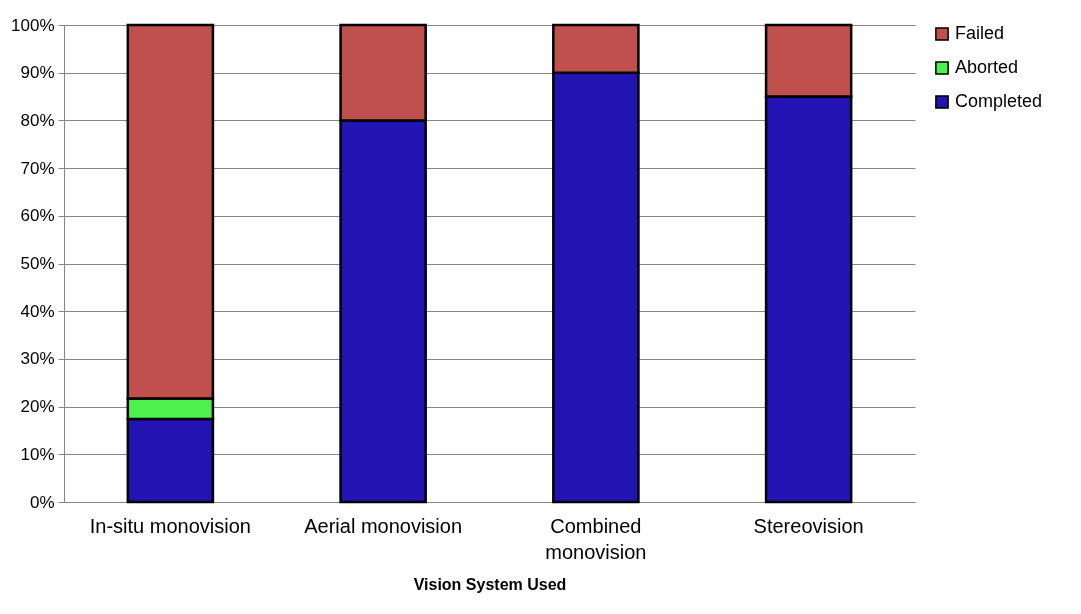 The width and height of the screenshot is (1081, 614). Describe the element at coordinates (999, 101) in the screenshot. I see `legend-label: Completed` at that location.